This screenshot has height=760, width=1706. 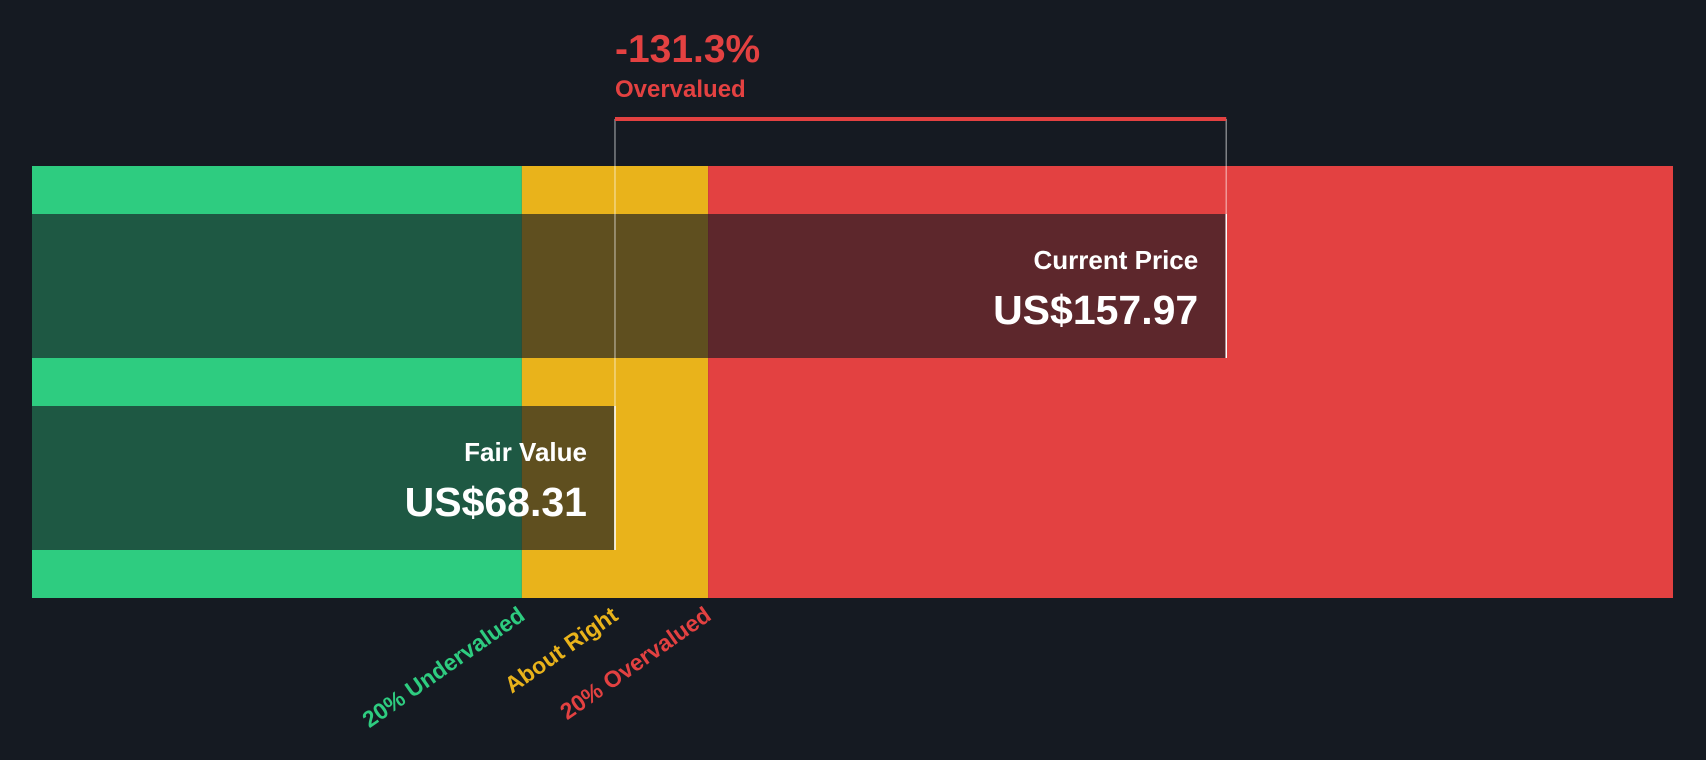 What do you see at coordinates (1116, 260) in the screenshot?
I see `bar-name: Current Price` at bounding box center [1116, 260].